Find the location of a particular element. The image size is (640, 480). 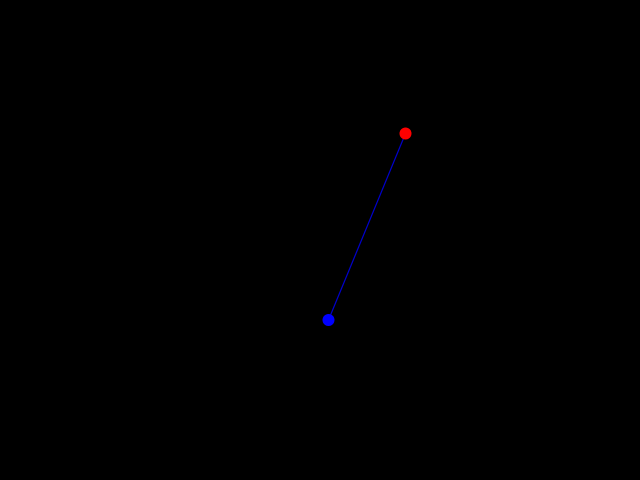

start-point-marker is located at coordinates (328, 320).